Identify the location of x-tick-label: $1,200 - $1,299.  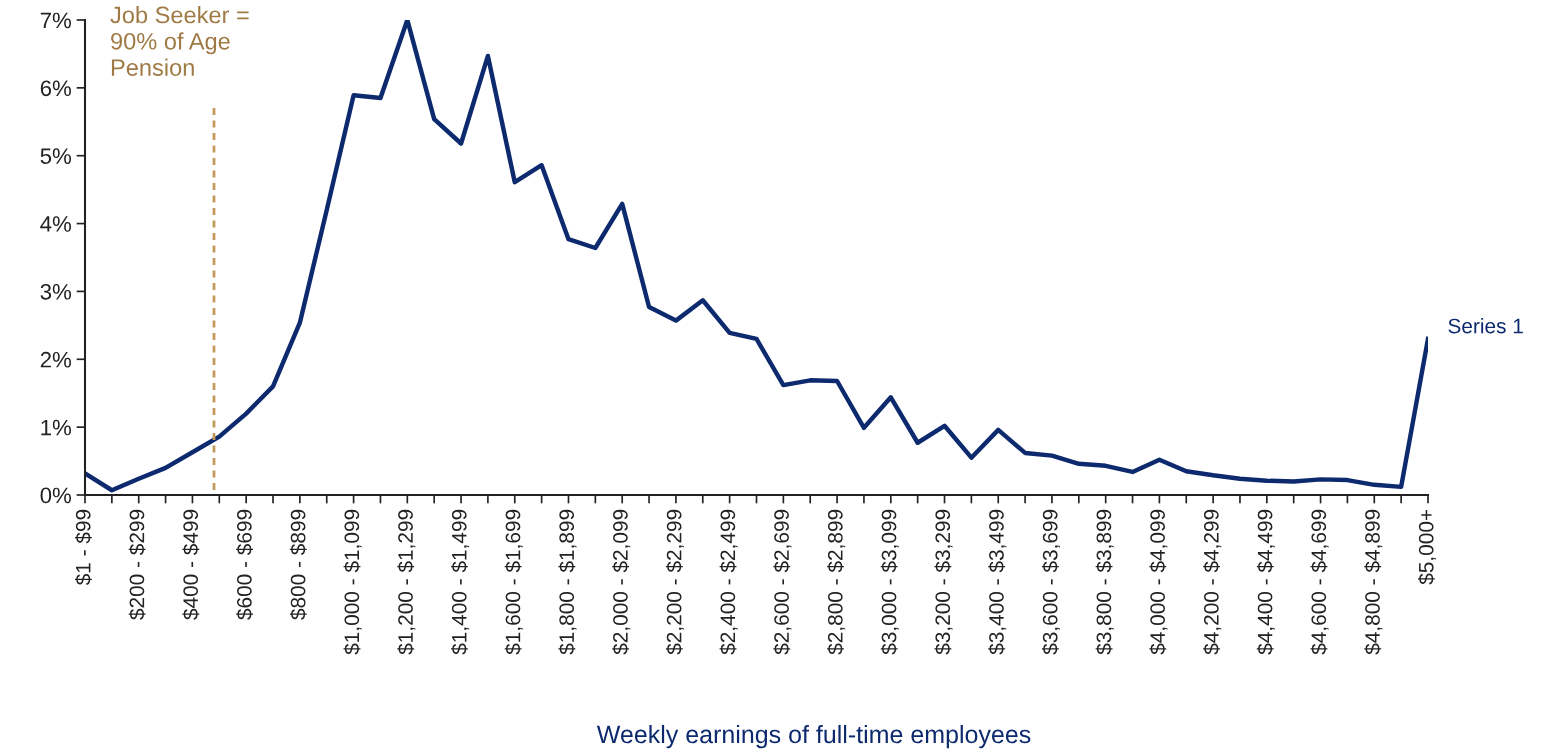
(406, 582).